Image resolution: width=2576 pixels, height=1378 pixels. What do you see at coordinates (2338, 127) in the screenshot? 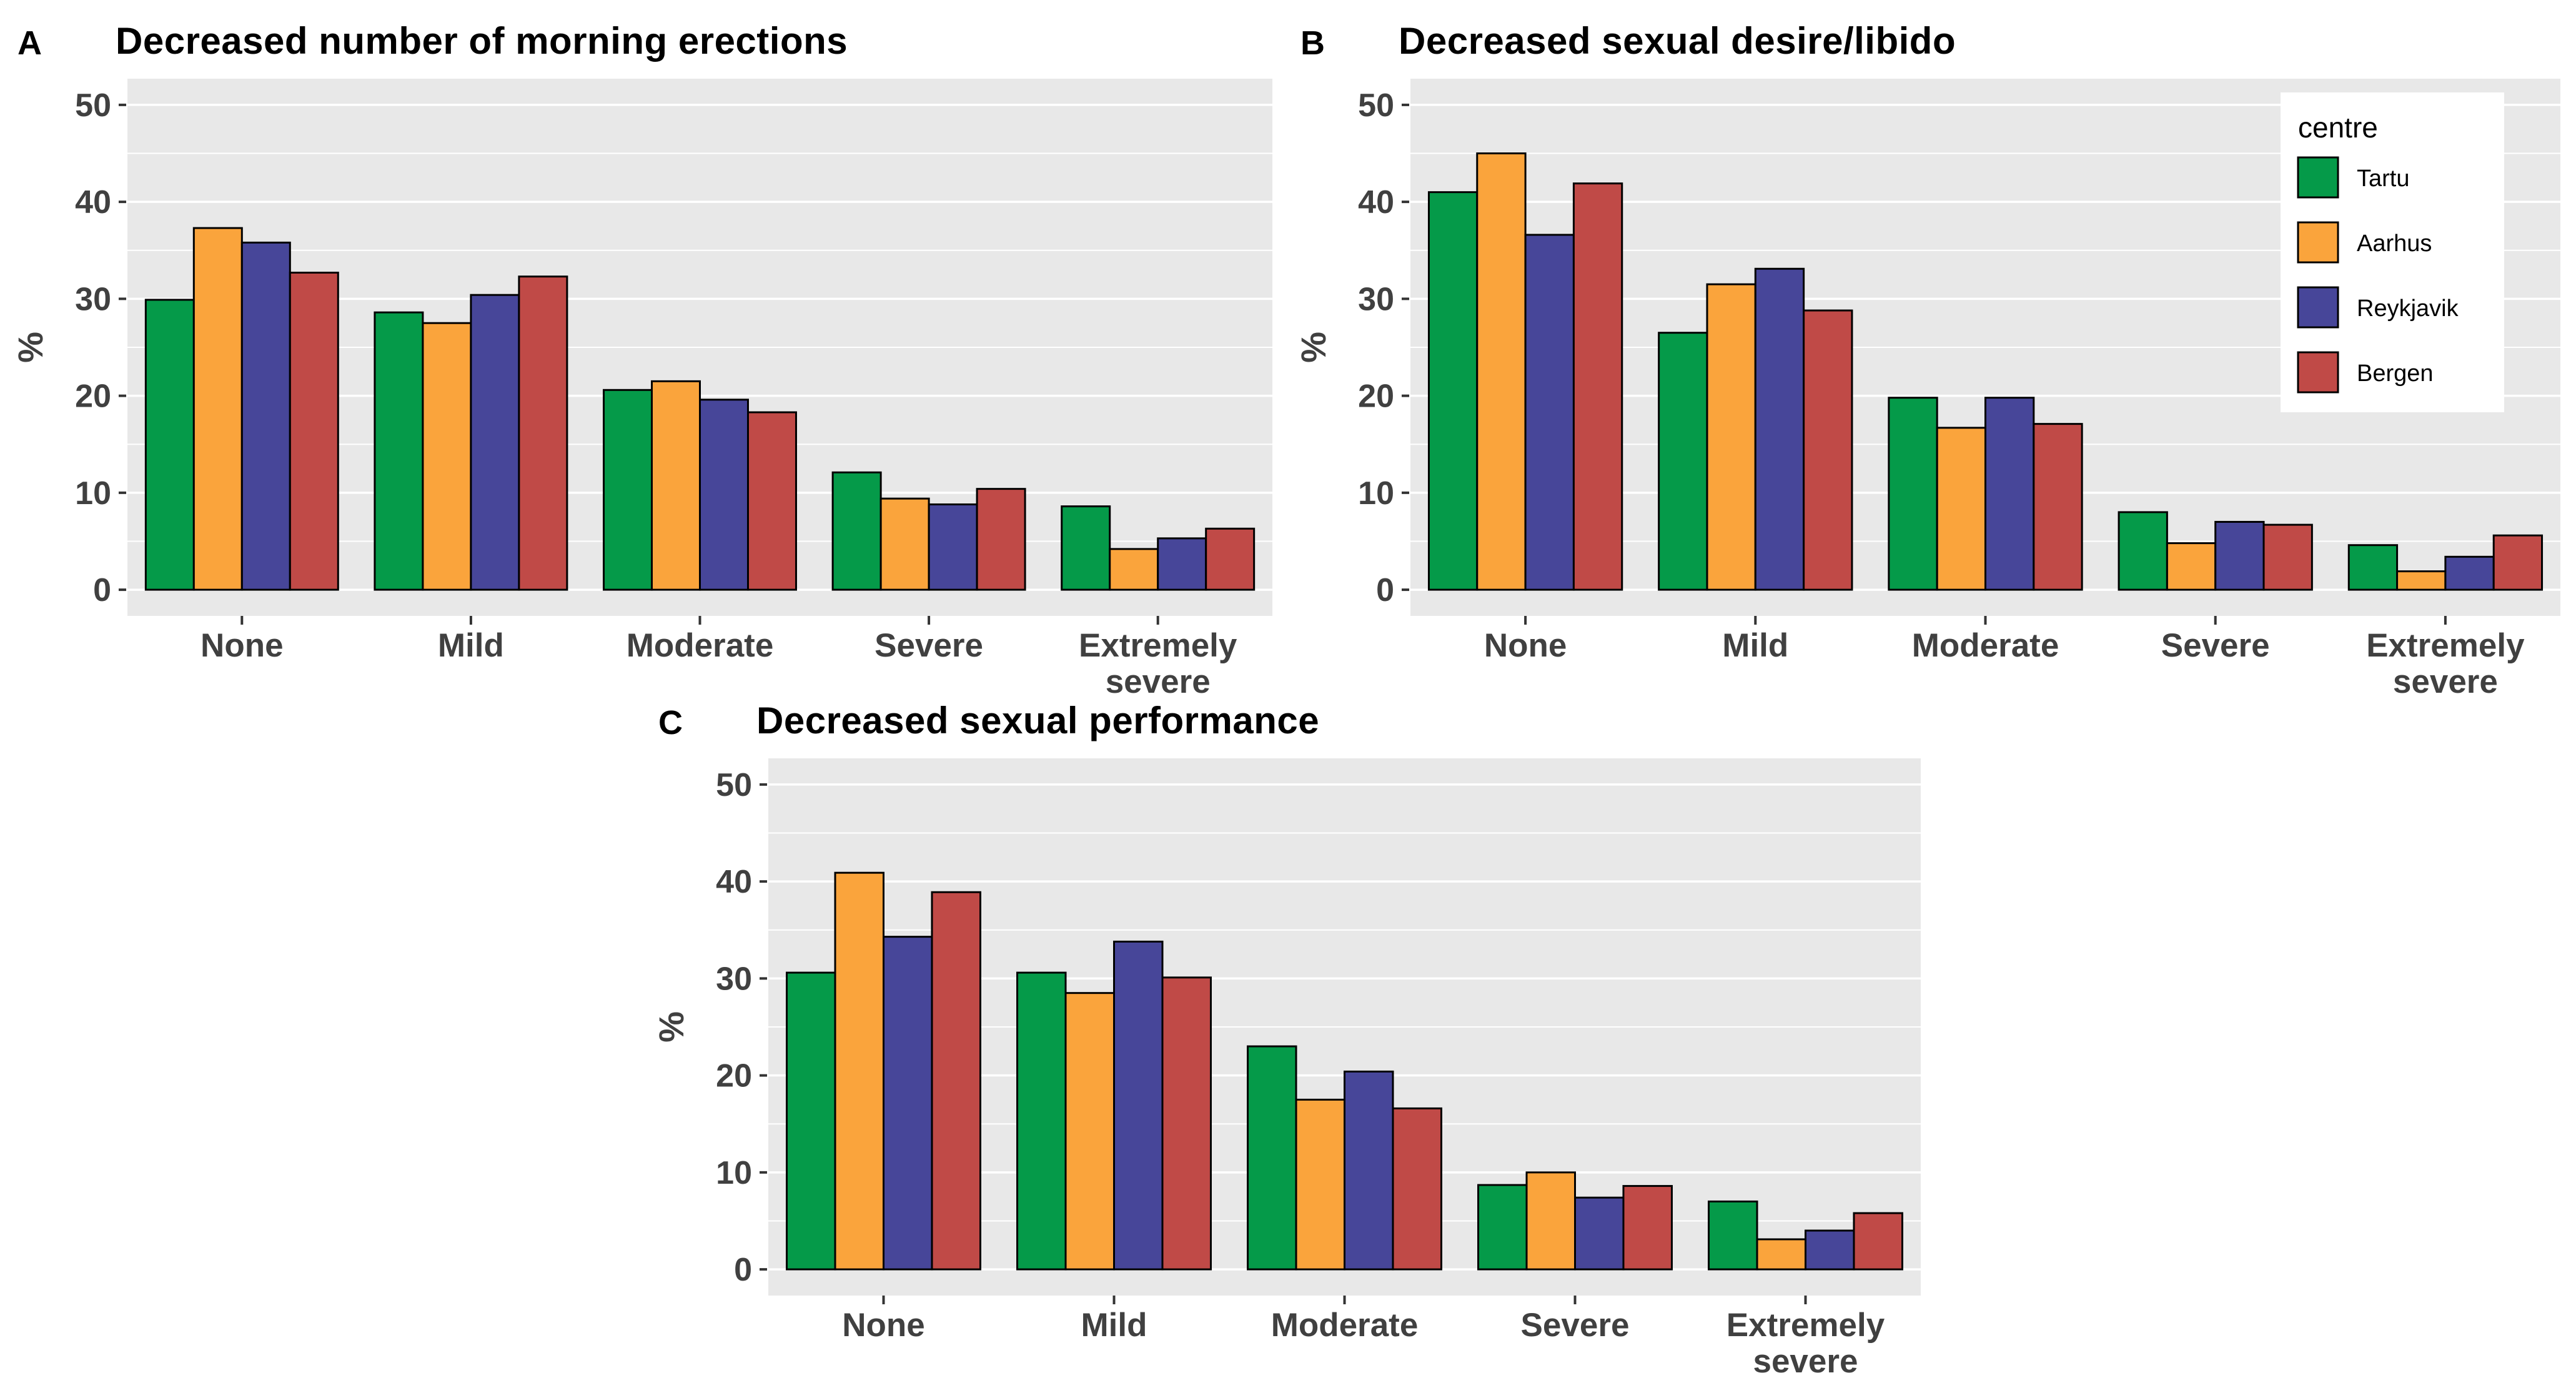
I see `legend-title: centre` at bounding box center [2338, 127].